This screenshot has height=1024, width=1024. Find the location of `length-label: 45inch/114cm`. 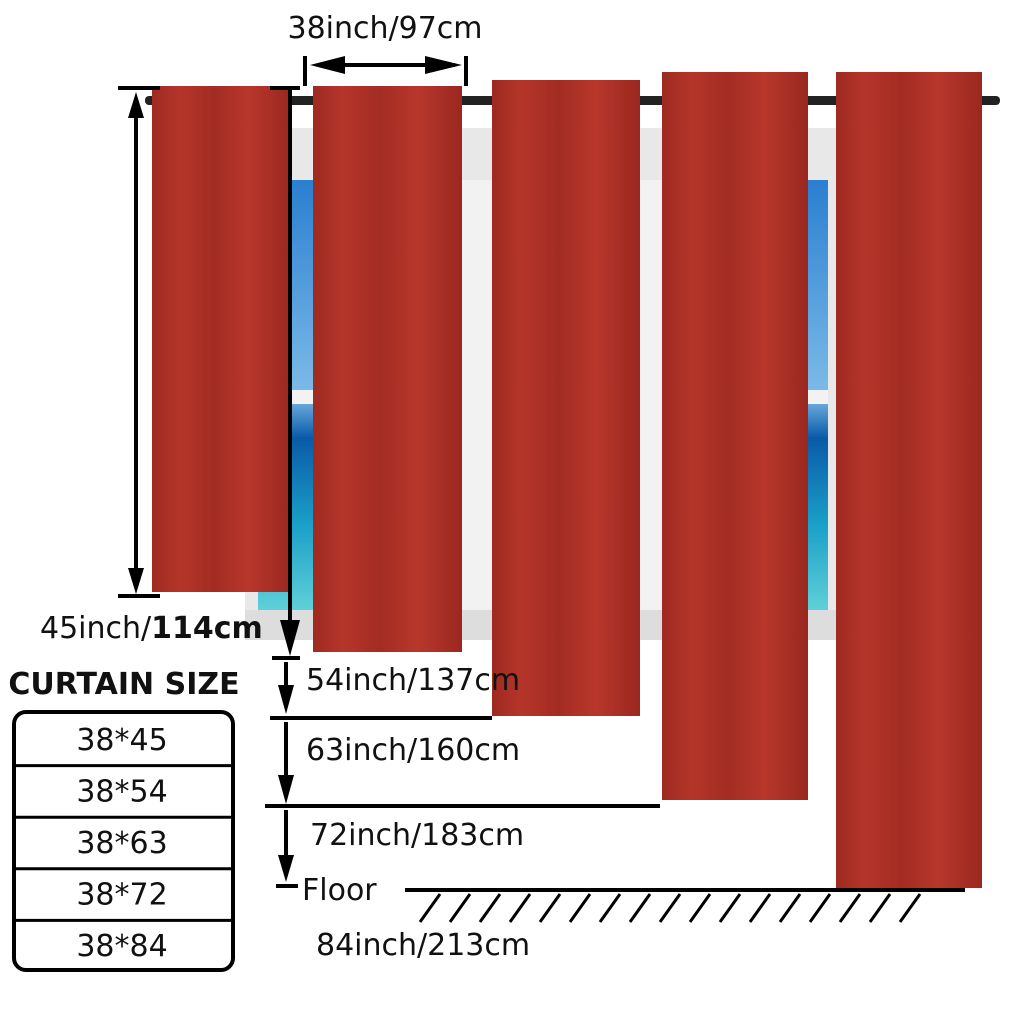

length-label: 45inch/114cm is located at coordinates (151, 628).